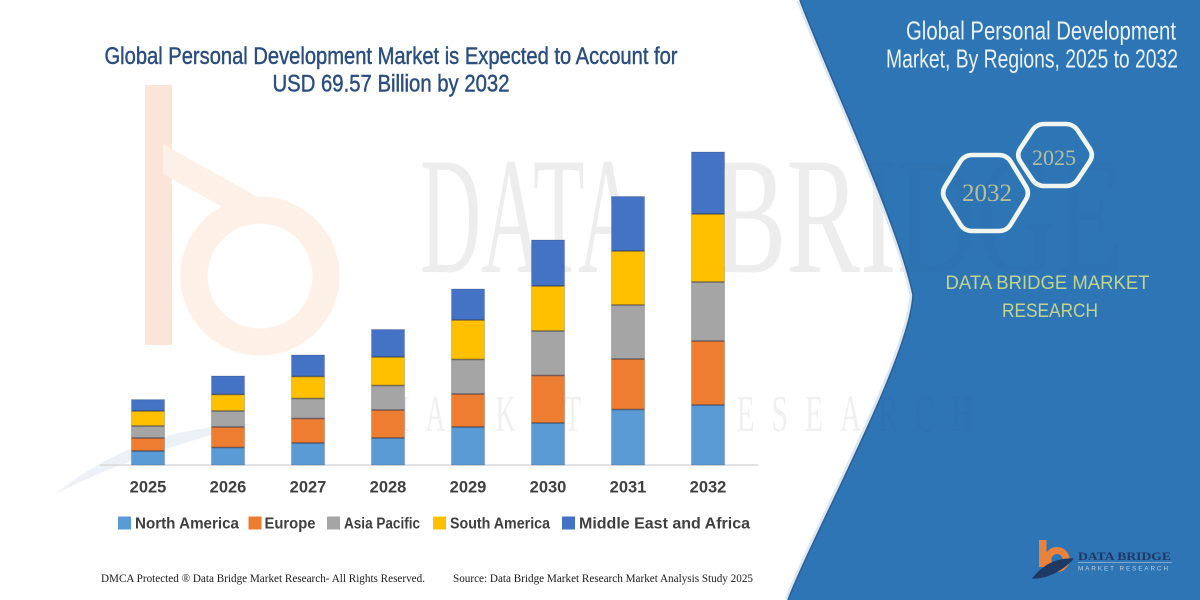 This screenshot has height=600, width=1200. What do you see at coordinates (308, 488) in the screenshot?
I see `svg-text: 2027` at bounding box center [308, 488].